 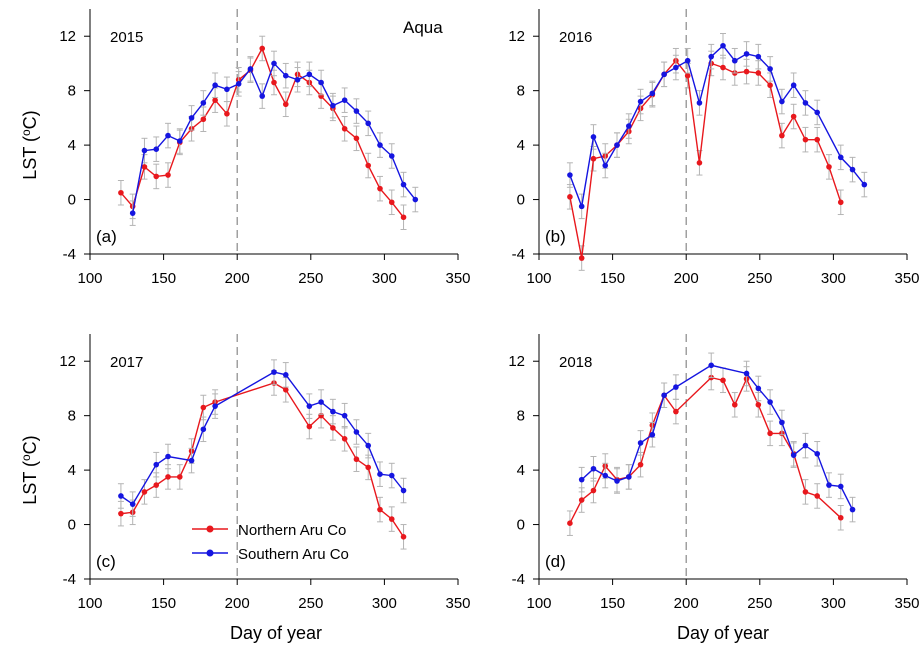 What do you see at coordinates (210, 529) in the screenshot?
I see `legend-marker-northern` at bounding box center [210, 529].